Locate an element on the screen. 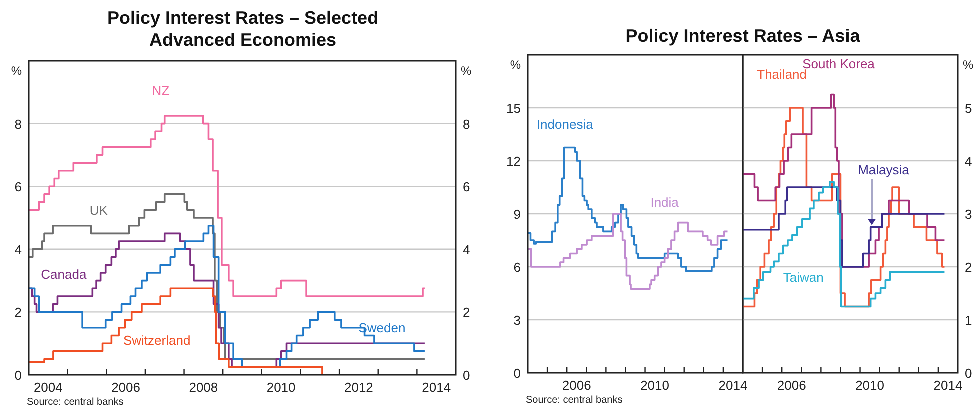 This screenshot has height=410, width=979. y-tick-label: 3 is located at coordinates (517, 320).